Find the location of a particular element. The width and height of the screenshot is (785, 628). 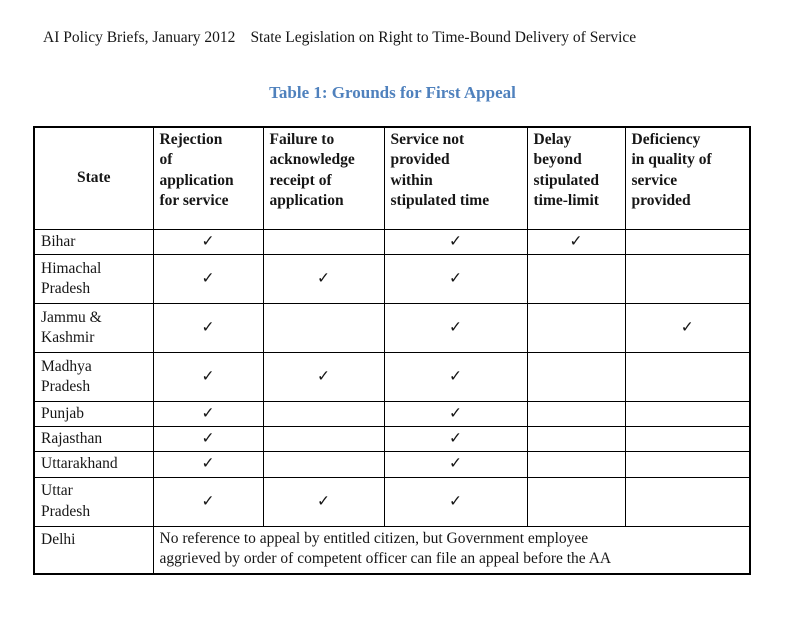

column-header-state: State is located at coordinates (93, 178).